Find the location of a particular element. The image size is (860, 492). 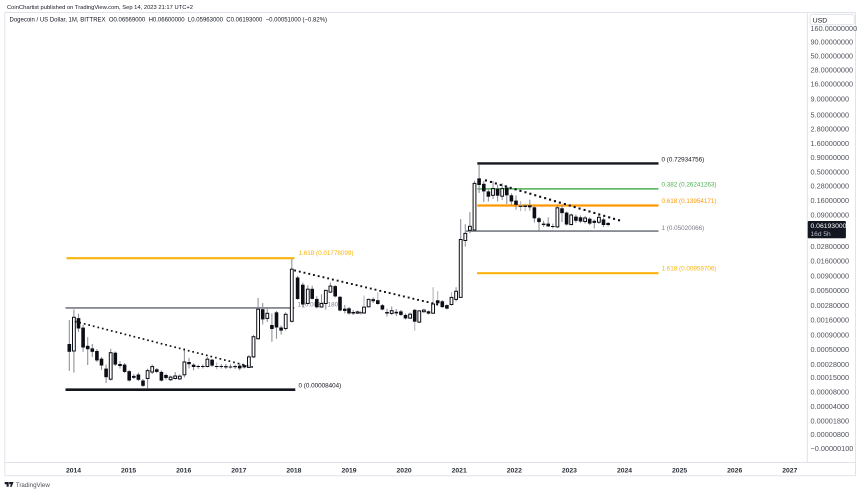

svg-text: 0.00015000 is located at coordinates (830, 377).